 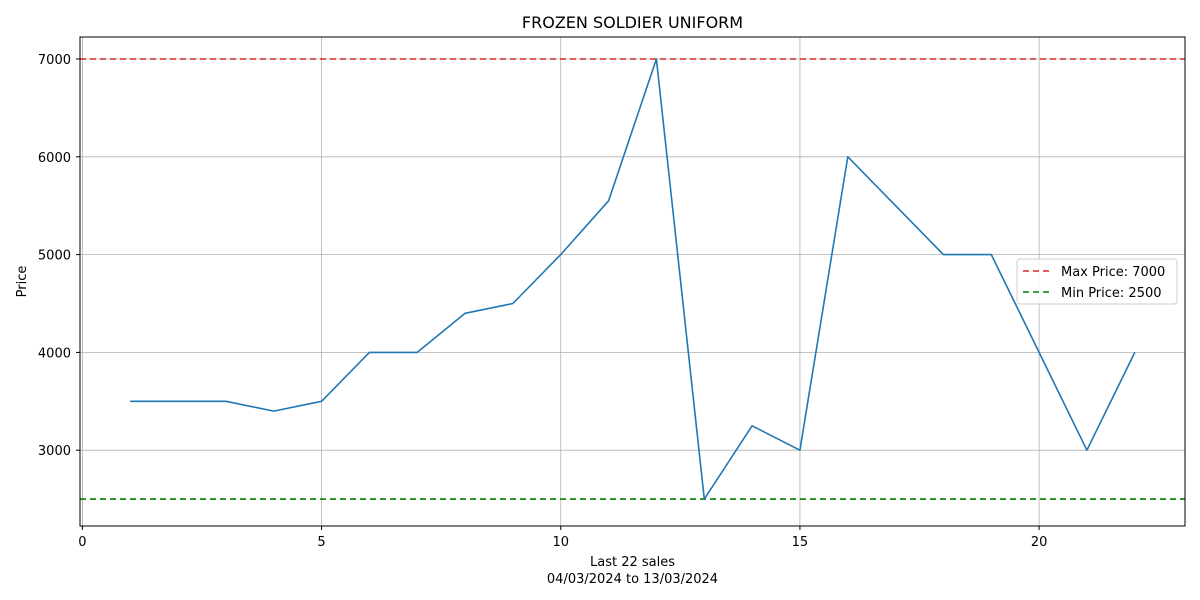 I want to click on x-axis-label: Last 22 sales, so click(x=632, y=562).